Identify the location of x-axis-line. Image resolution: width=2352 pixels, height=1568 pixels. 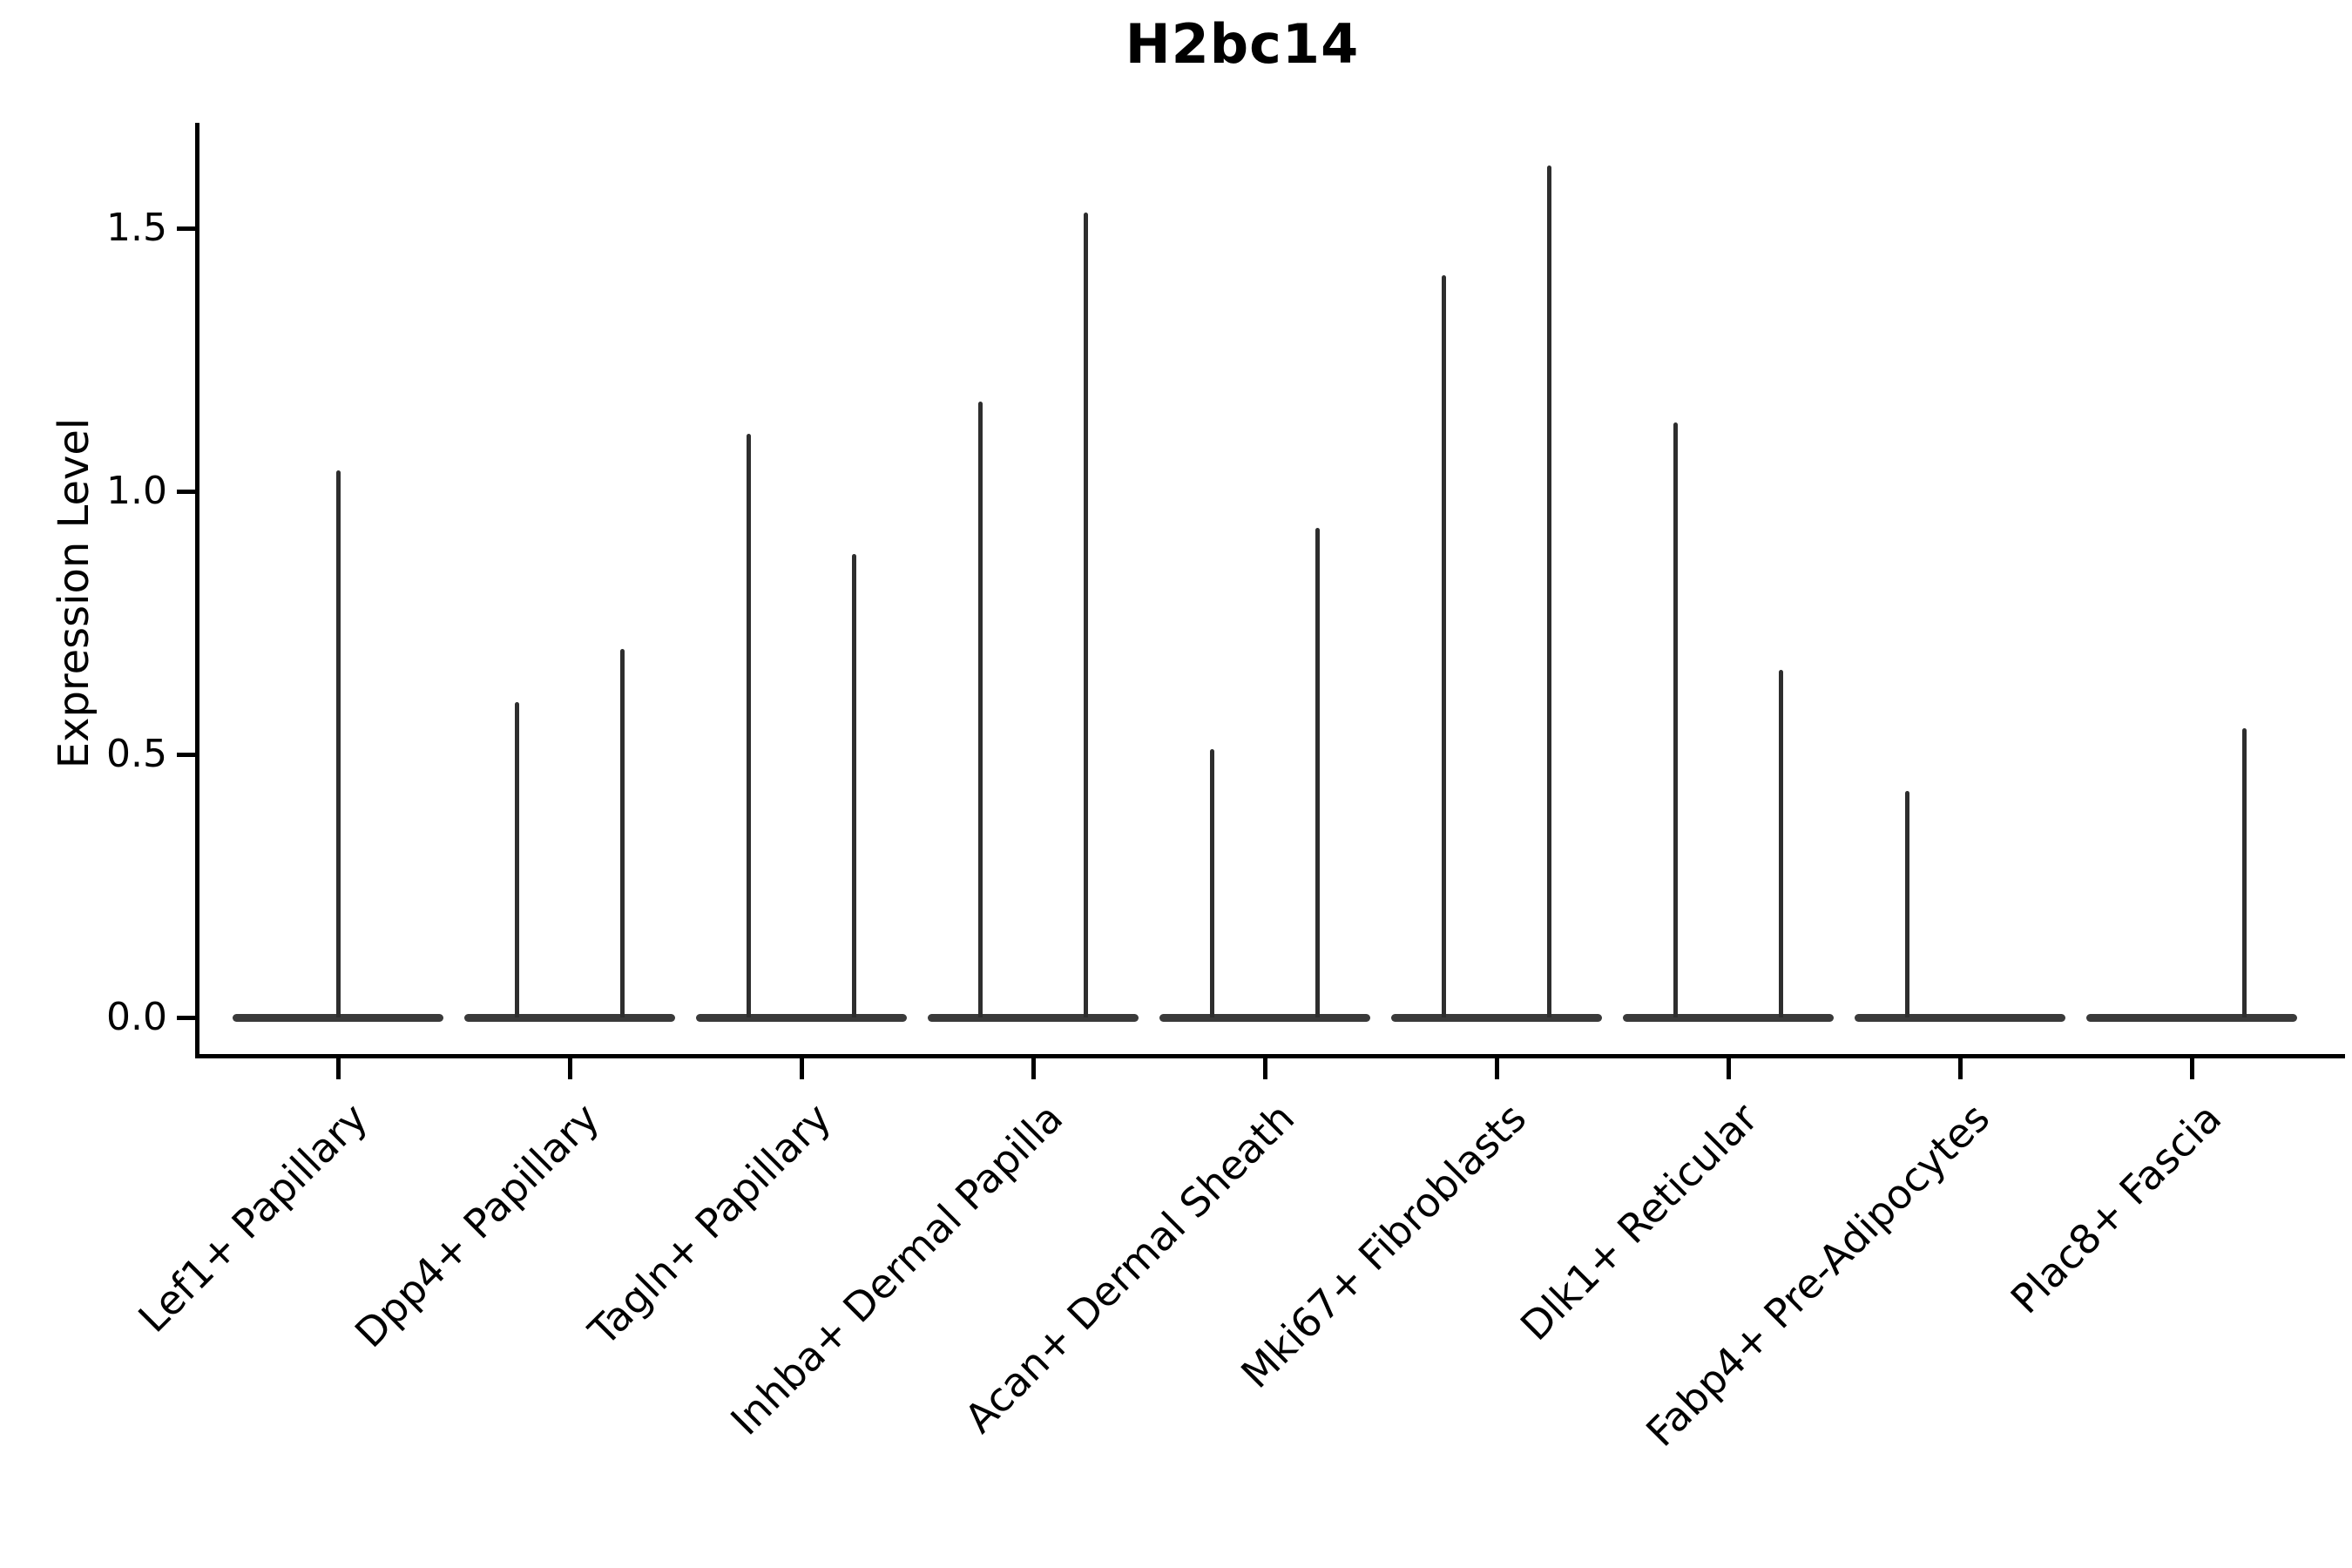
(1270, 1056).